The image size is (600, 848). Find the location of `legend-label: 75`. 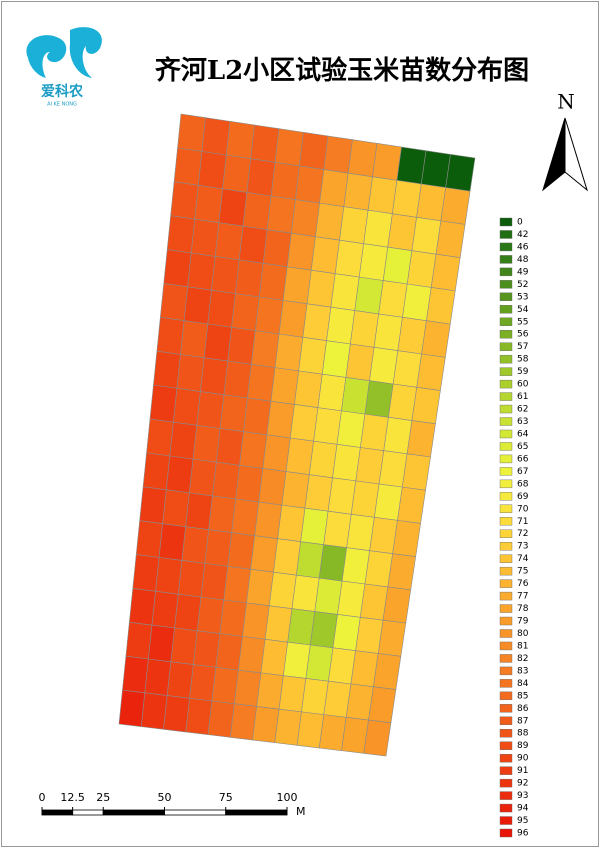

legend-label: 75 is located at coordinates (522, 572).